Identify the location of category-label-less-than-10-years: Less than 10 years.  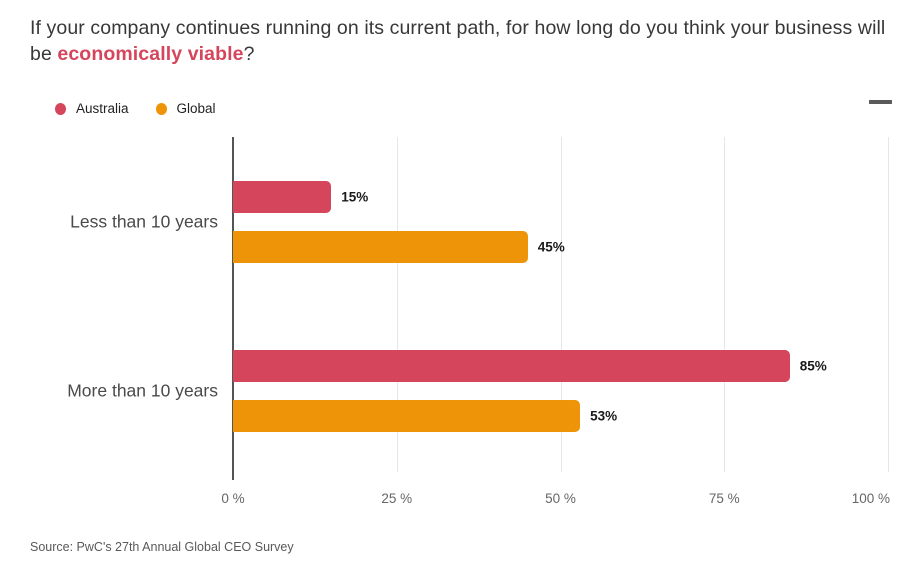
(144, 221).